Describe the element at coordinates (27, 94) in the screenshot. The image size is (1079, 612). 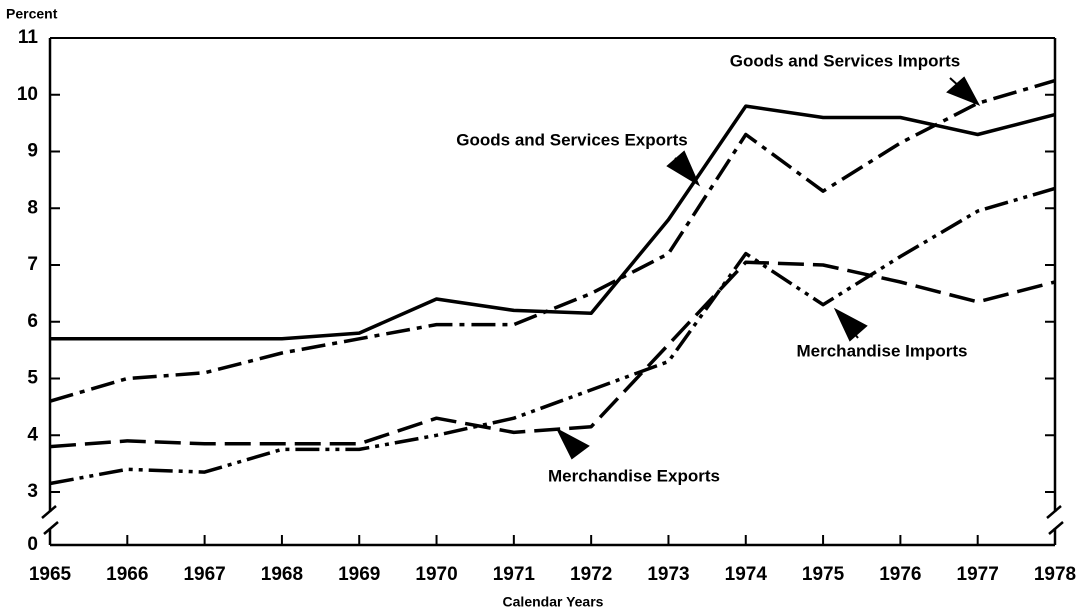
I see `y-tick-label: 10` at that location.